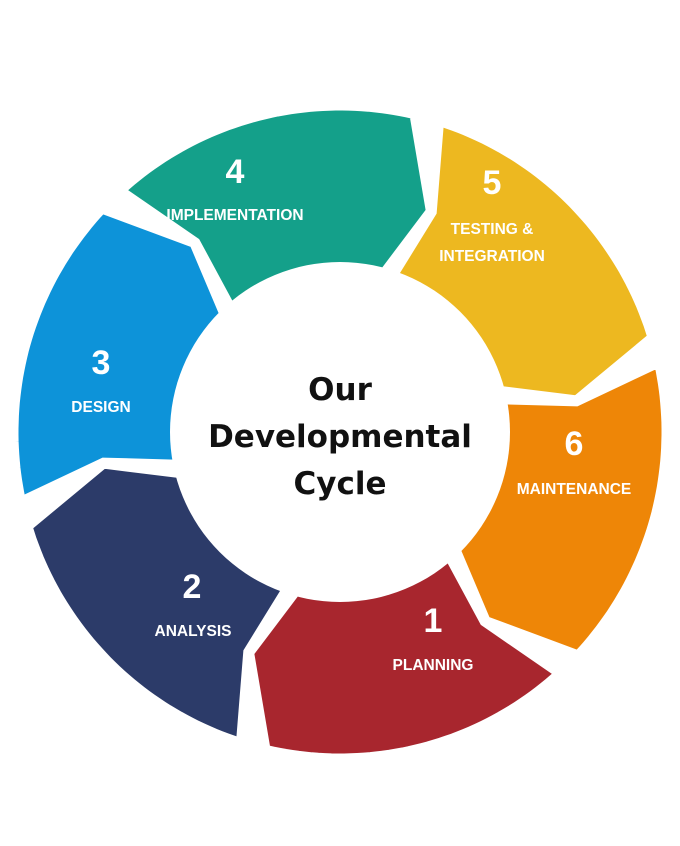 The width and height of the screenshot is (680, 846). Describe the element at coordinates (492, 256) in the screenshot. I see `segment-label-5-line-2: INTEGRATION` at that location.